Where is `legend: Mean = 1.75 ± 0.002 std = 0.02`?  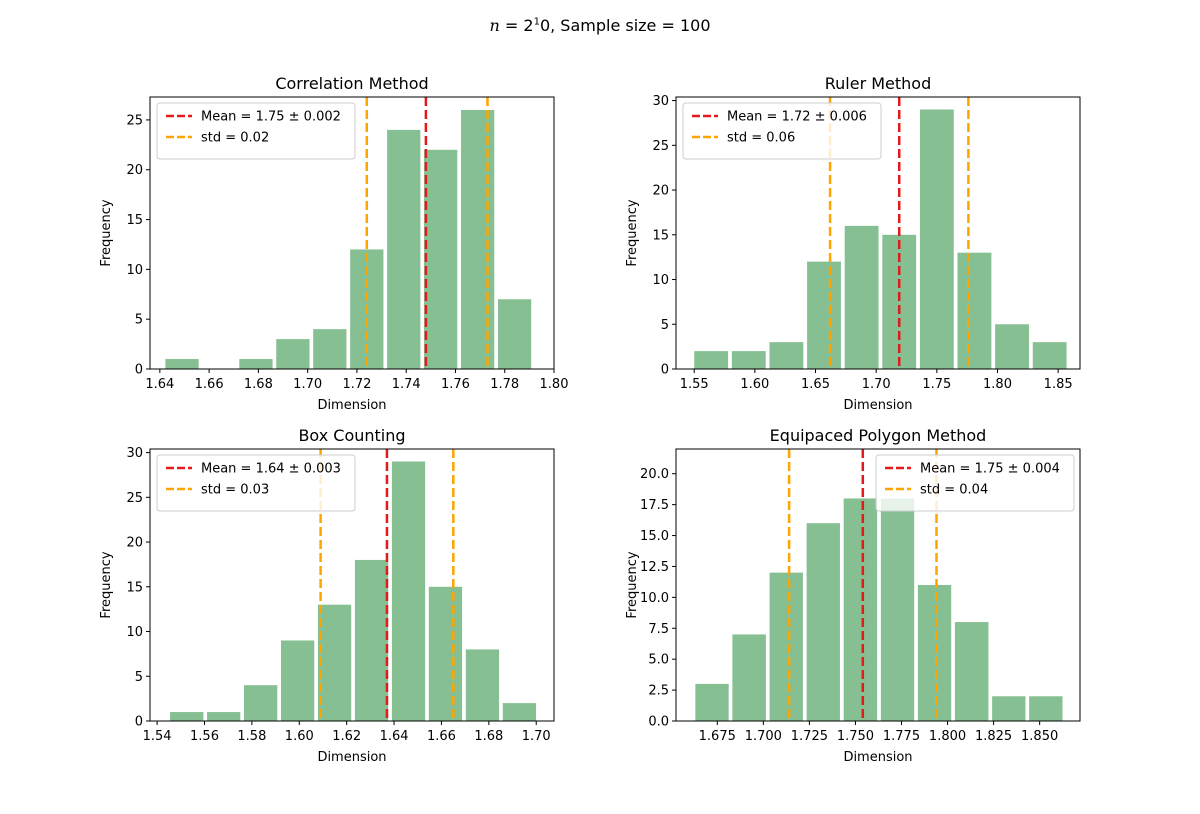
legend: Mean = 1.75 ± 0.002 std = 0.02 is located at coordinates (256, 131).